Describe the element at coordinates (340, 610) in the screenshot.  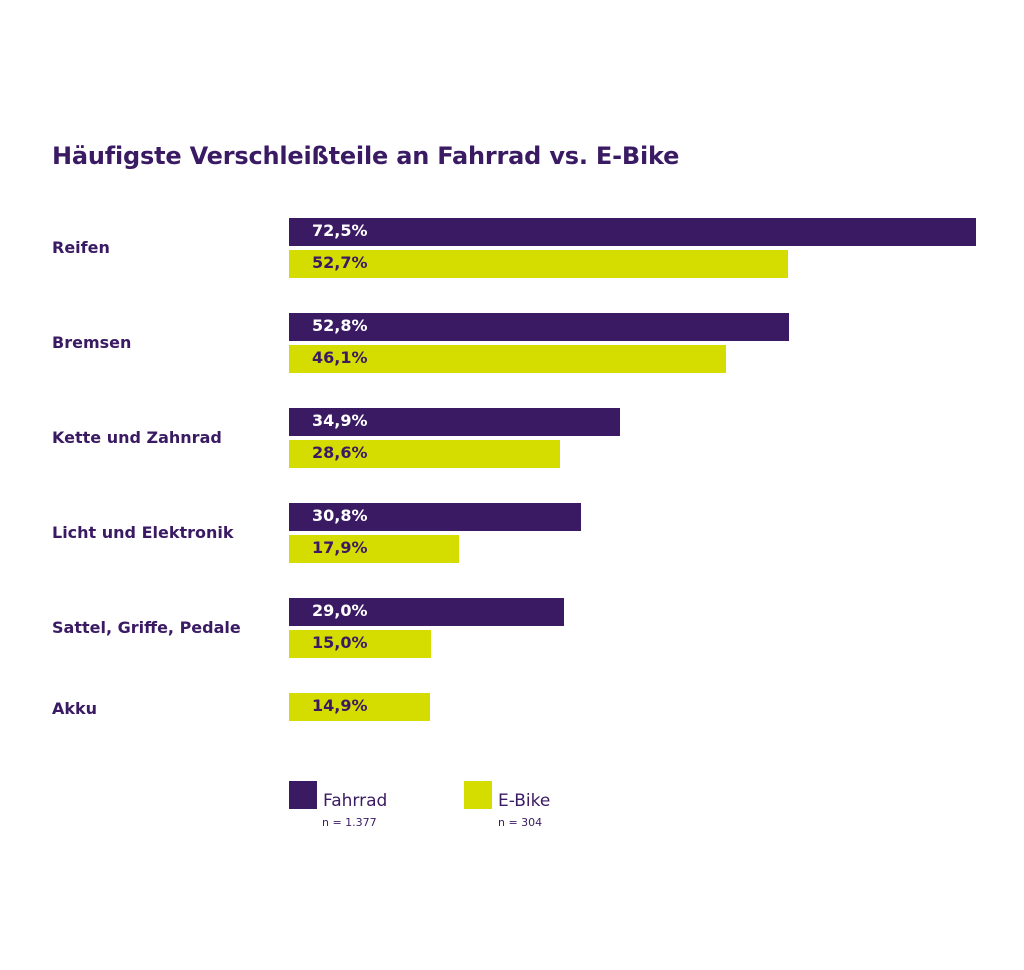
I see `data-label-fahrrad-sattel-griffe-pedale: 29,0%` at that location.